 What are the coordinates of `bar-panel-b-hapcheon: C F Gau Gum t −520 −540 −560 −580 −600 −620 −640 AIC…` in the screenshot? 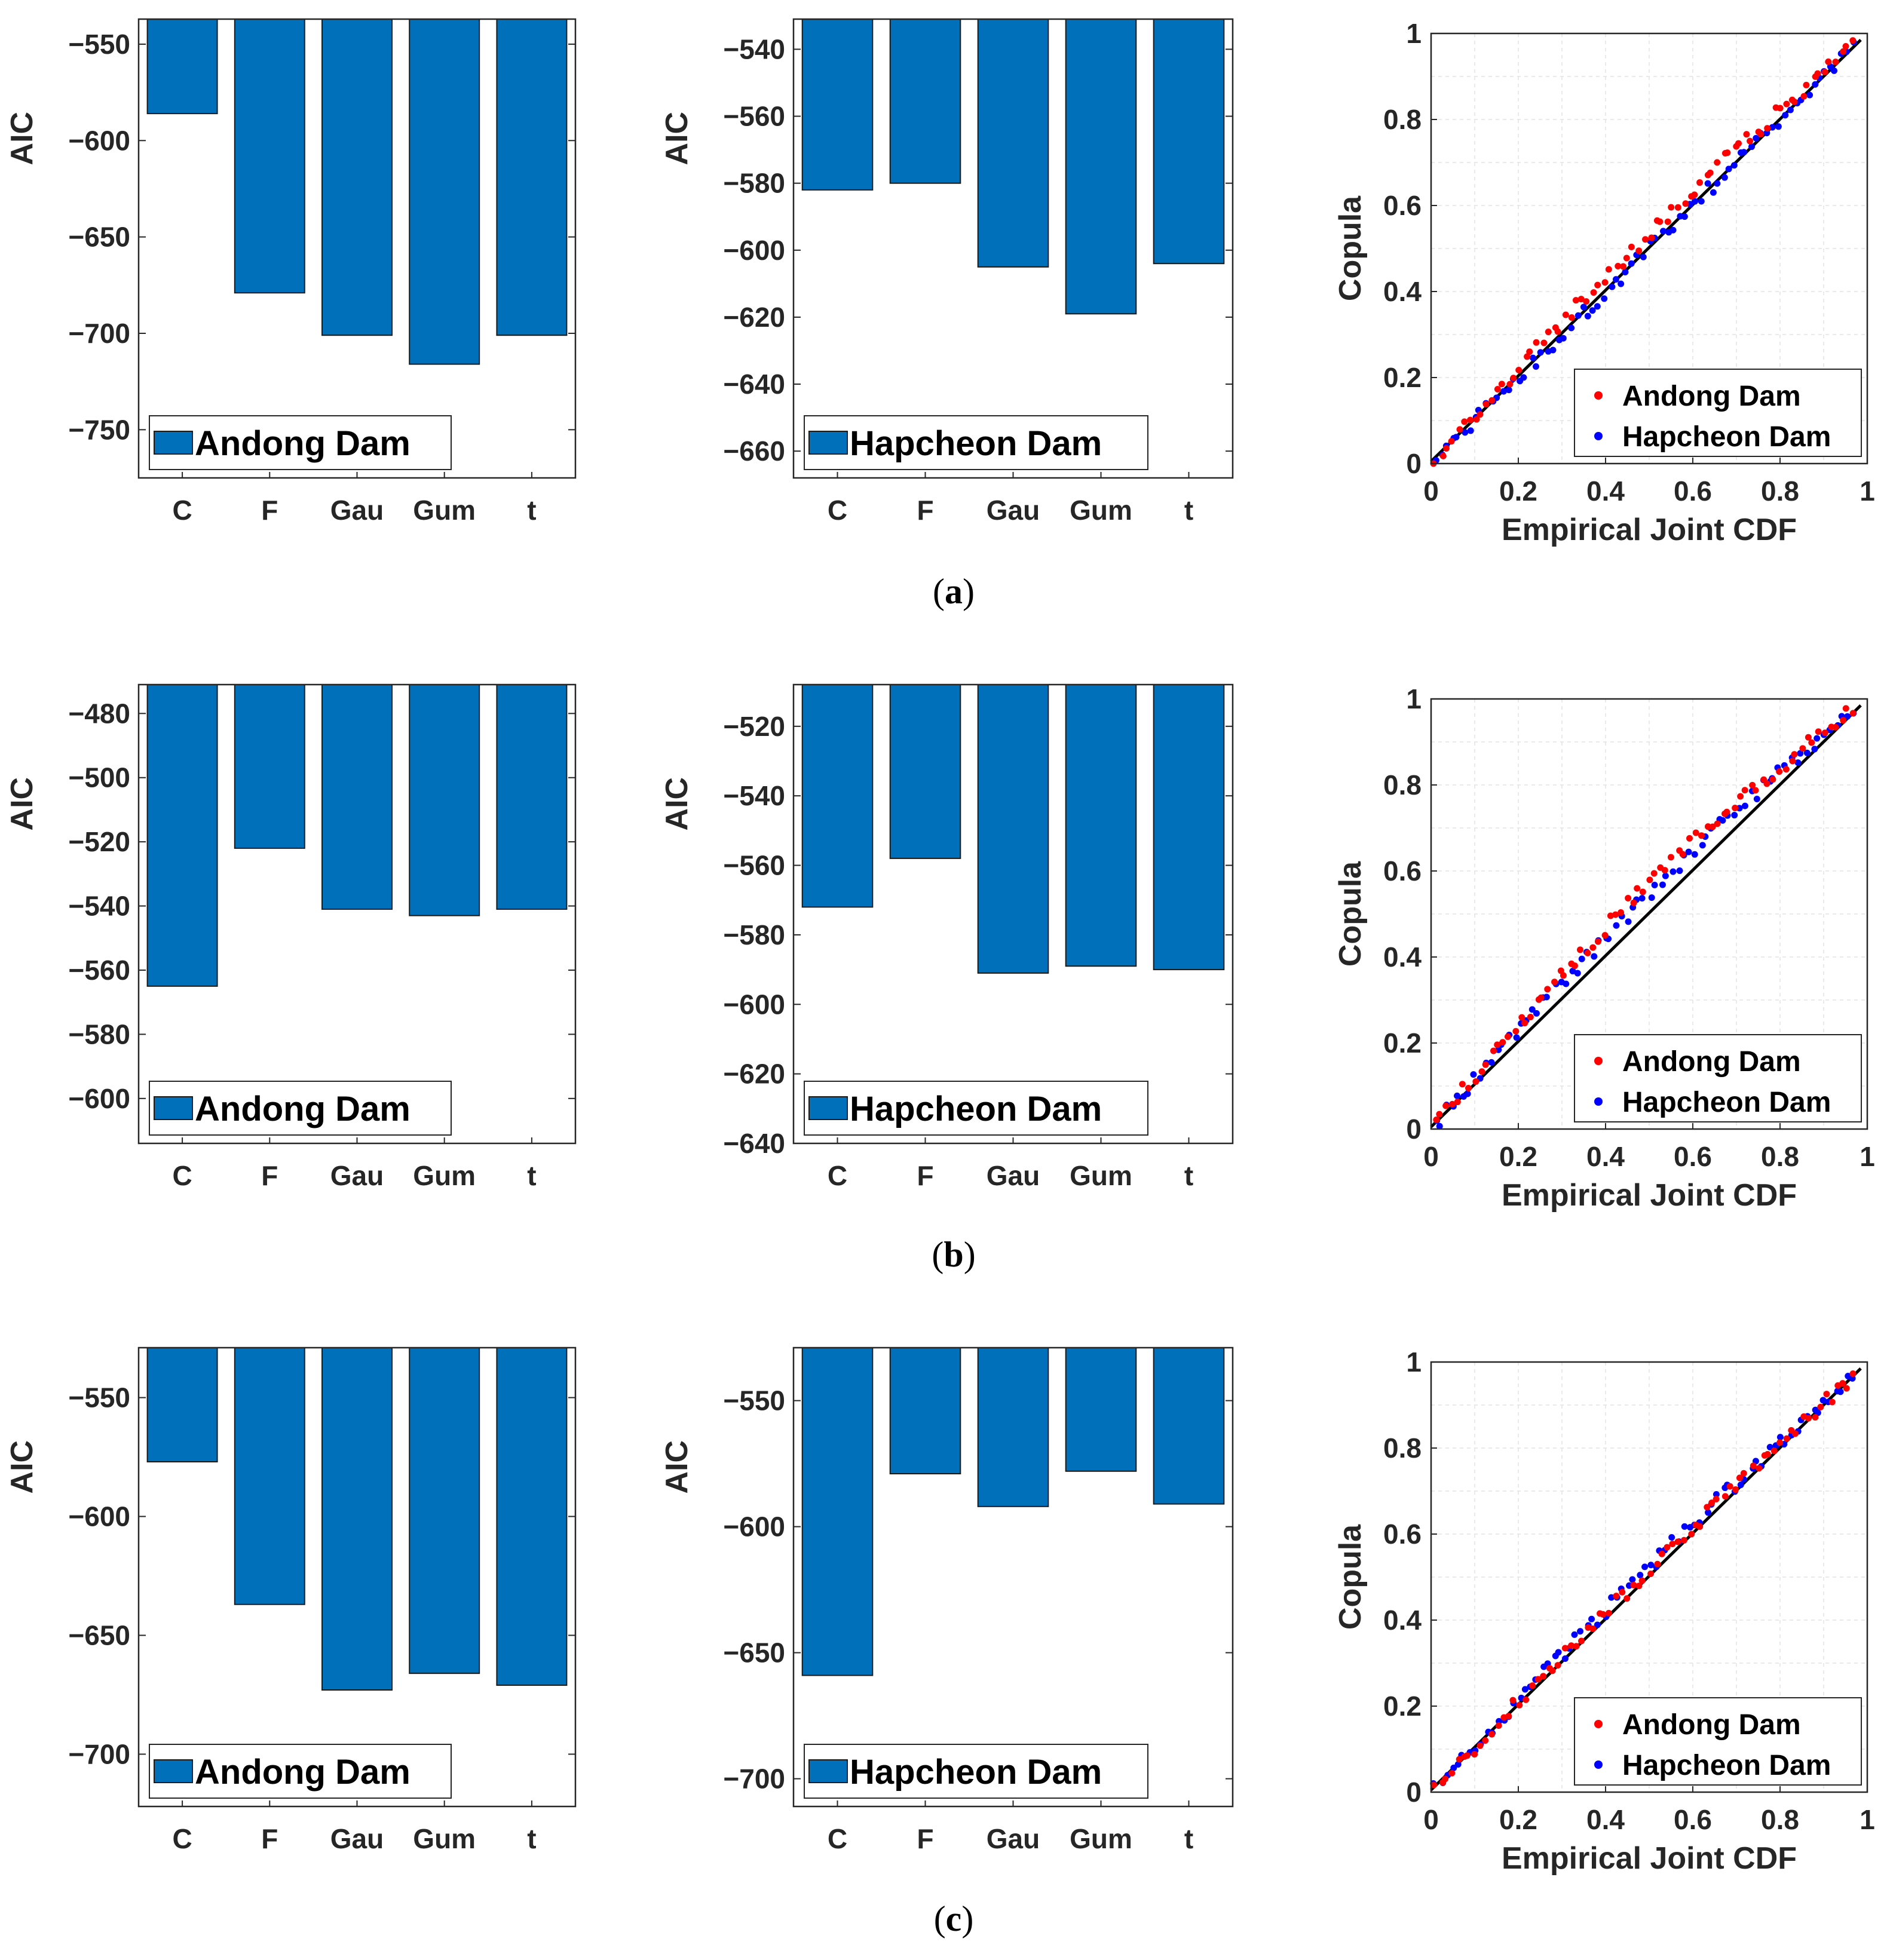 It's located at (947, 937).